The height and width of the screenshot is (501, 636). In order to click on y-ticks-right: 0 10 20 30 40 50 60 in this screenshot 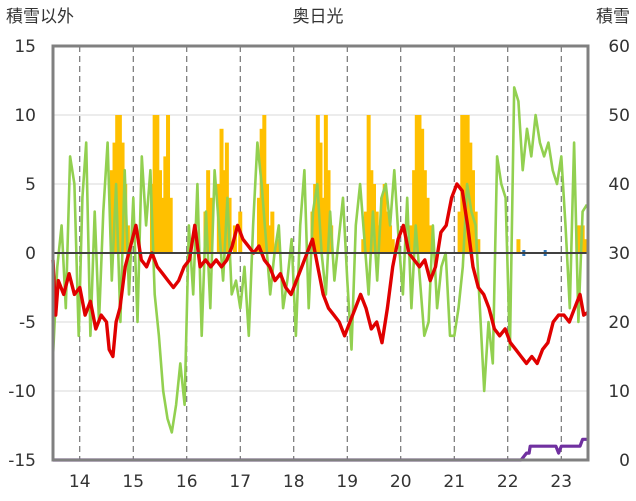, I will do `click(619, 254)`.